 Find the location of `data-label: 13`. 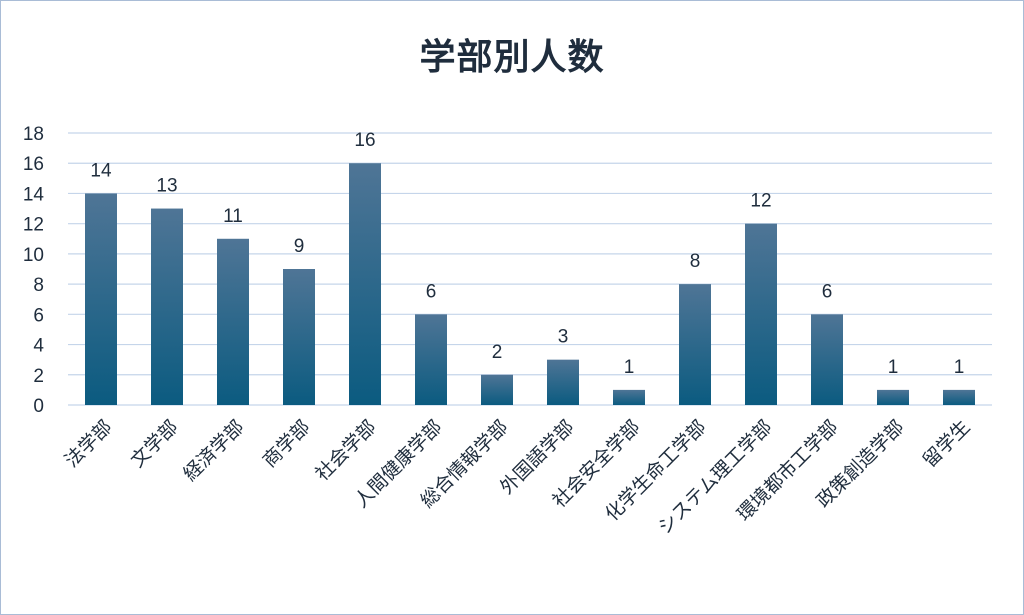

data-label: 13 is located at coordinates (166, 186).